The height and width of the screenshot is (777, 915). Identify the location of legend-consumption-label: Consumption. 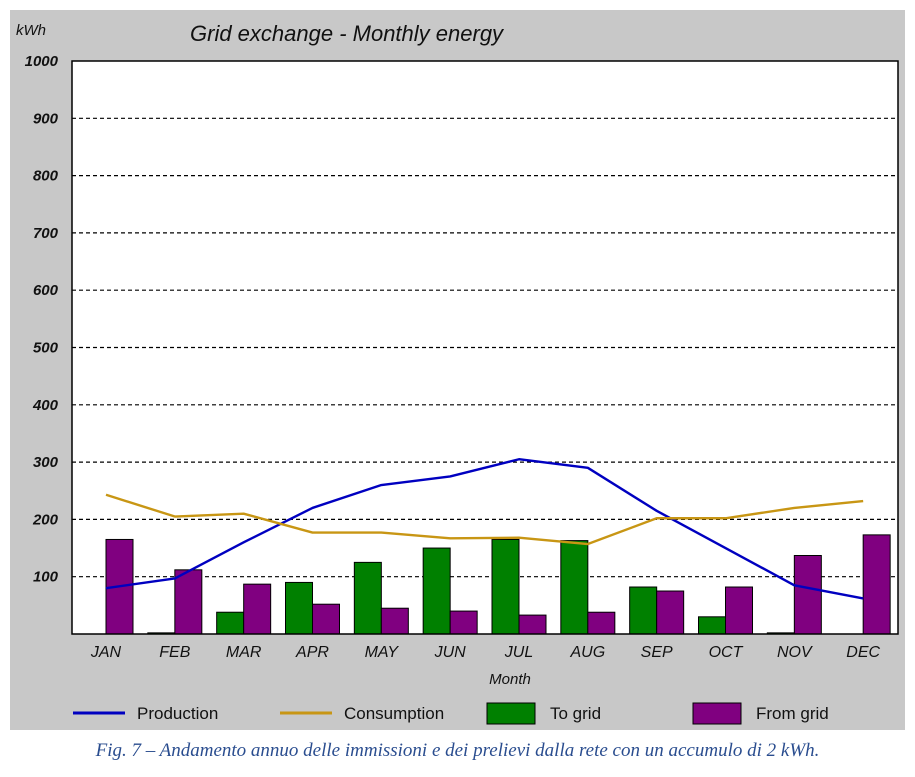
(394, 713).